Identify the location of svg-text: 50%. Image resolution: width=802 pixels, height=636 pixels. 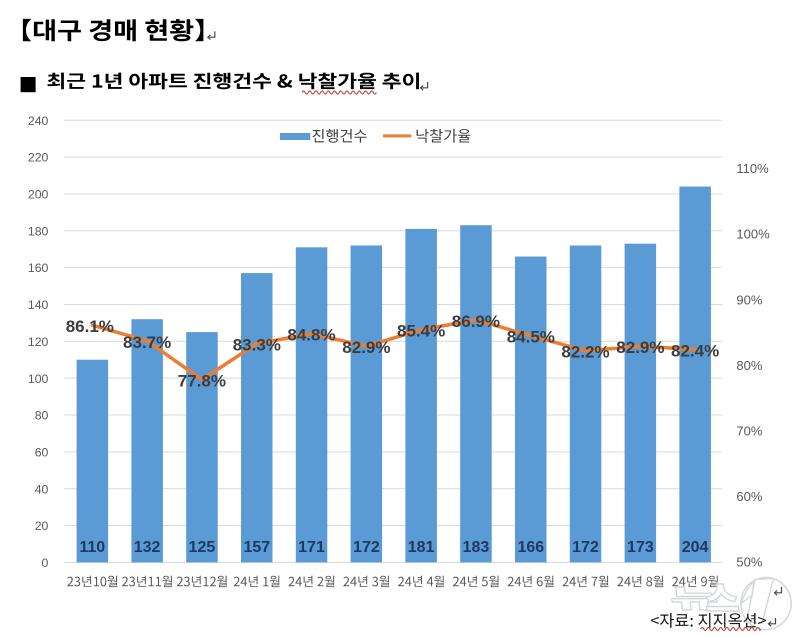
(749, 562).